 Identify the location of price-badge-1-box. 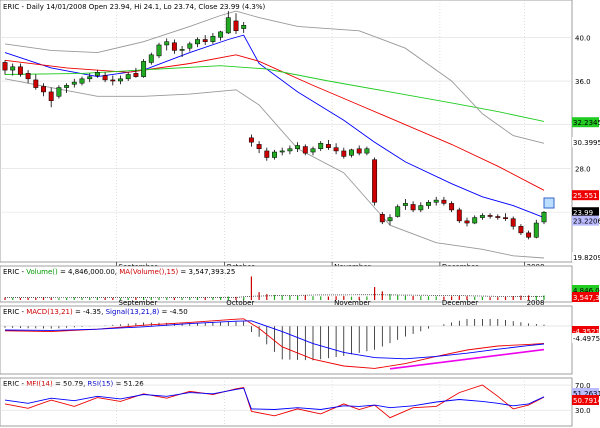
(585, 142).